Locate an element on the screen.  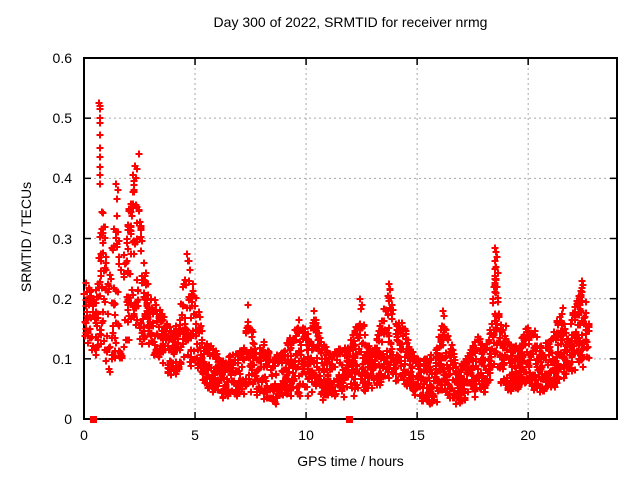
x-tick-label: 20 is located at coordinates (528, 435).